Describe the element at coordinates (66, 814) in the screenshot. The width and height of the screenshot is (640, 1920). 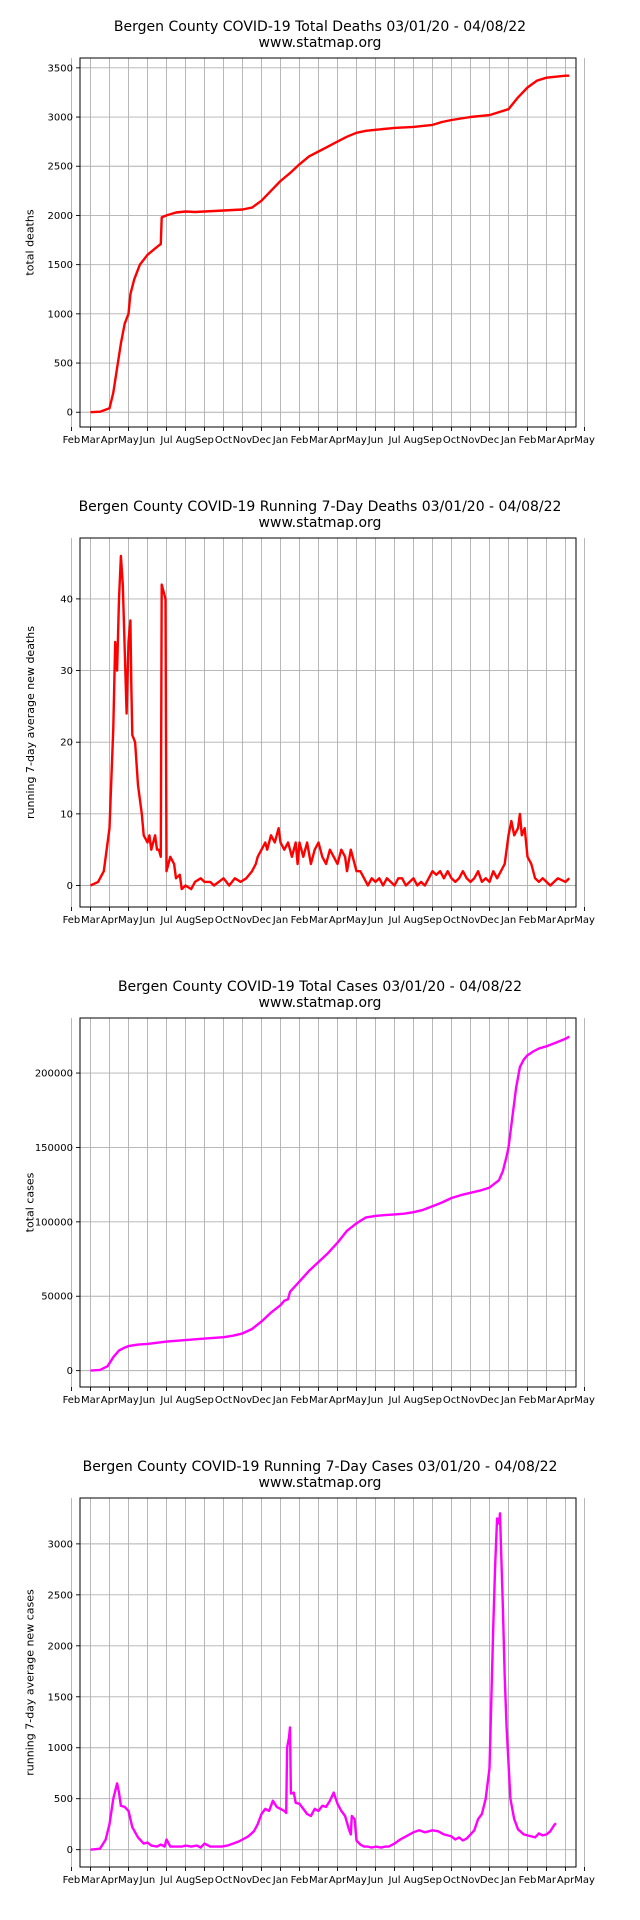
I see `y-tick-label: 10` at that location.